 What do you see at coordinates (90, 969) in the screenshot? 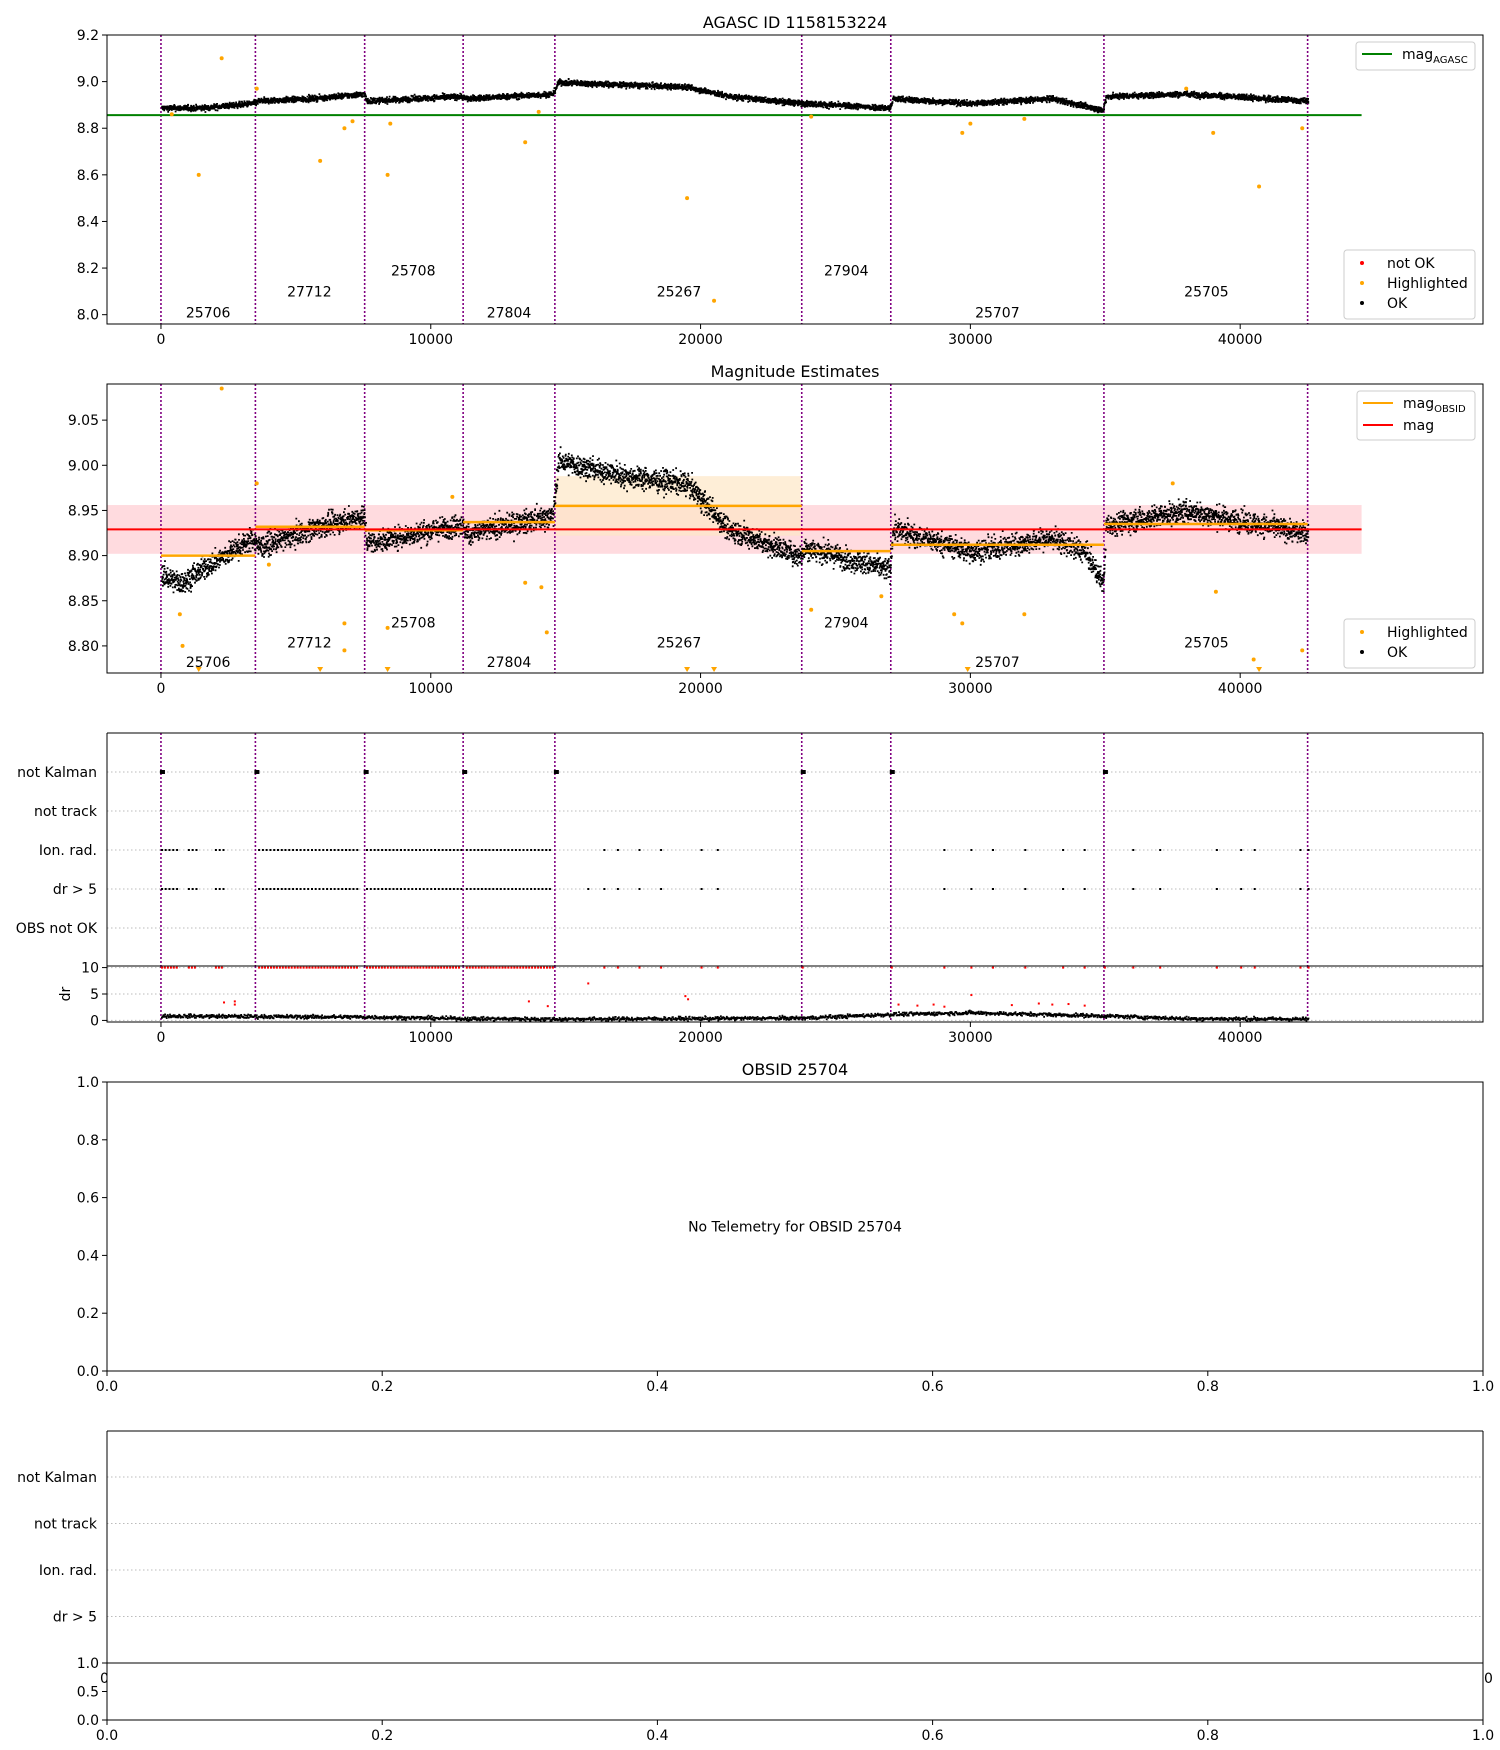
I see `y-tick-label: 10` at bounding box center [90, 969].